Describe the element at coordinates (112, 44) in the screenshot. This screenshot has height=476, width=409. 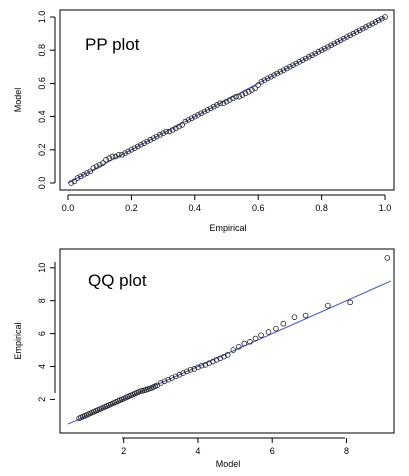
I see `pp-plot-title: PP plot` at that location.